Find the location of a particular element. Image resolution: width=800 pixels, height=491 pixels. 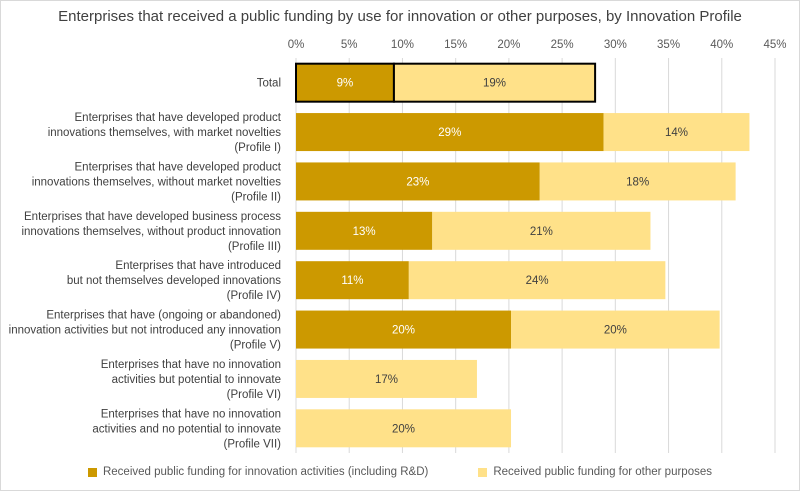

data-label: 19% is located at coordinates (494, 84).